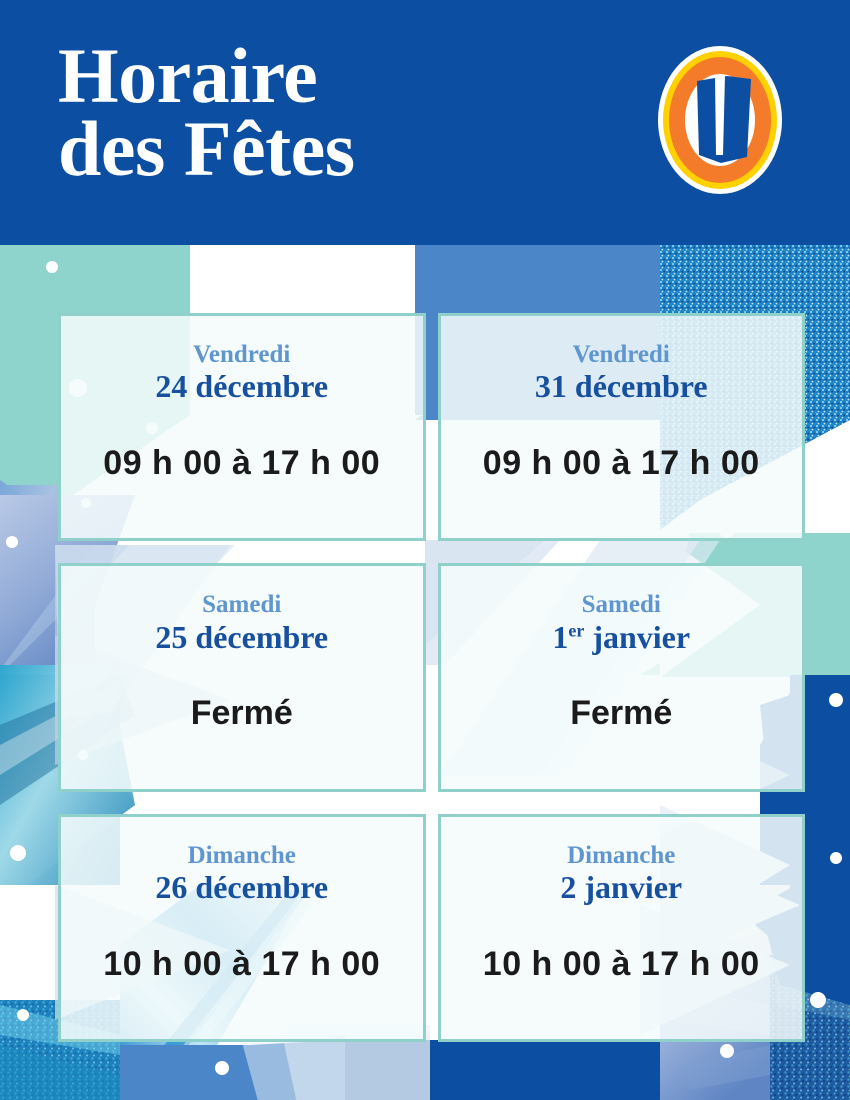 This screenshot has width=850, height=1100. What do you see at coordinates (560, 636) in the screenshot?
I see `card-date-number: 1` at bounding box center [560, 636].